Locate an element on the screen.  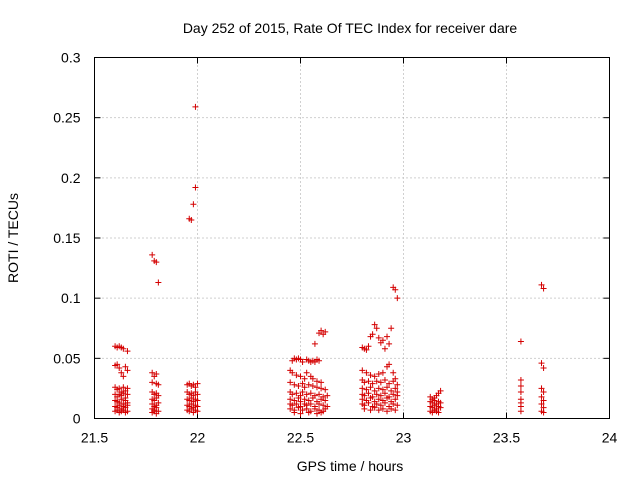
x-tick-labels: 21.5 22 22.5 23 23.5 24 is located at coordinates (349, 438).